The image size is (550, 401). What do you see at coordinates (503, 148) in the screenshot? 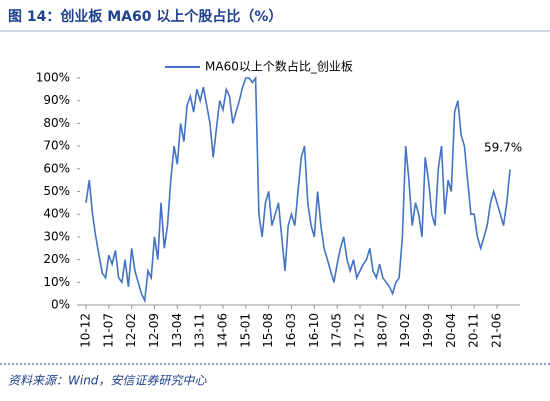
I see `annotation: 59.7%` at bounding box center [503, 148].